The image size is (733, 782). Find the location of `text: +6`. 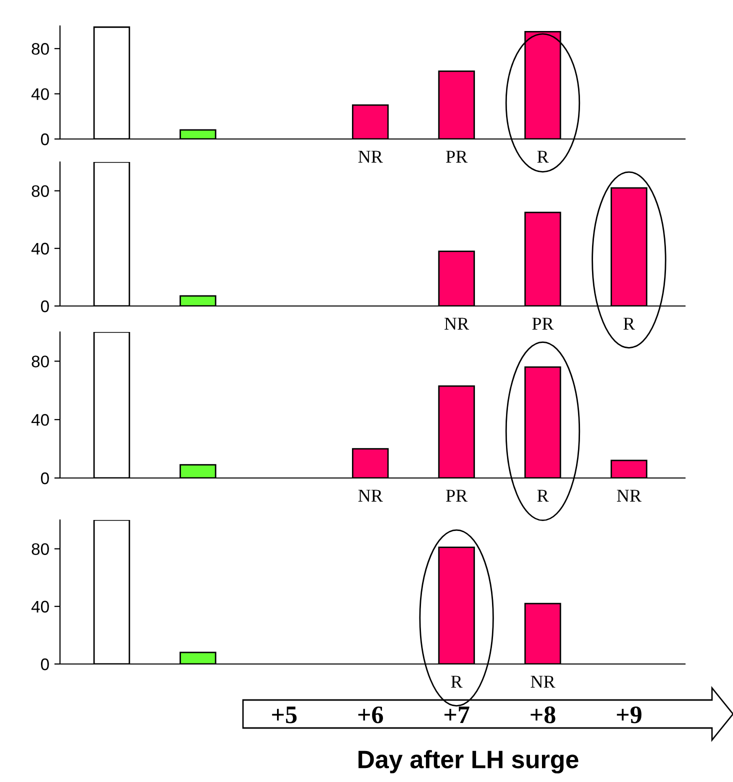

text: +6 is located at coordinates (370, 715).